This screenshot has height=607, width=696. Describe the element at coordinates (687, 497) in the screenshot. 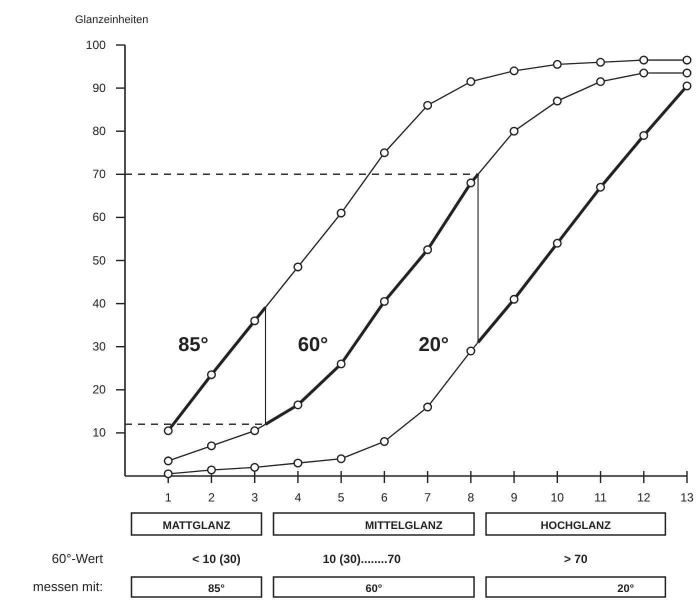

I see `x-tick-label: 13` at that location.